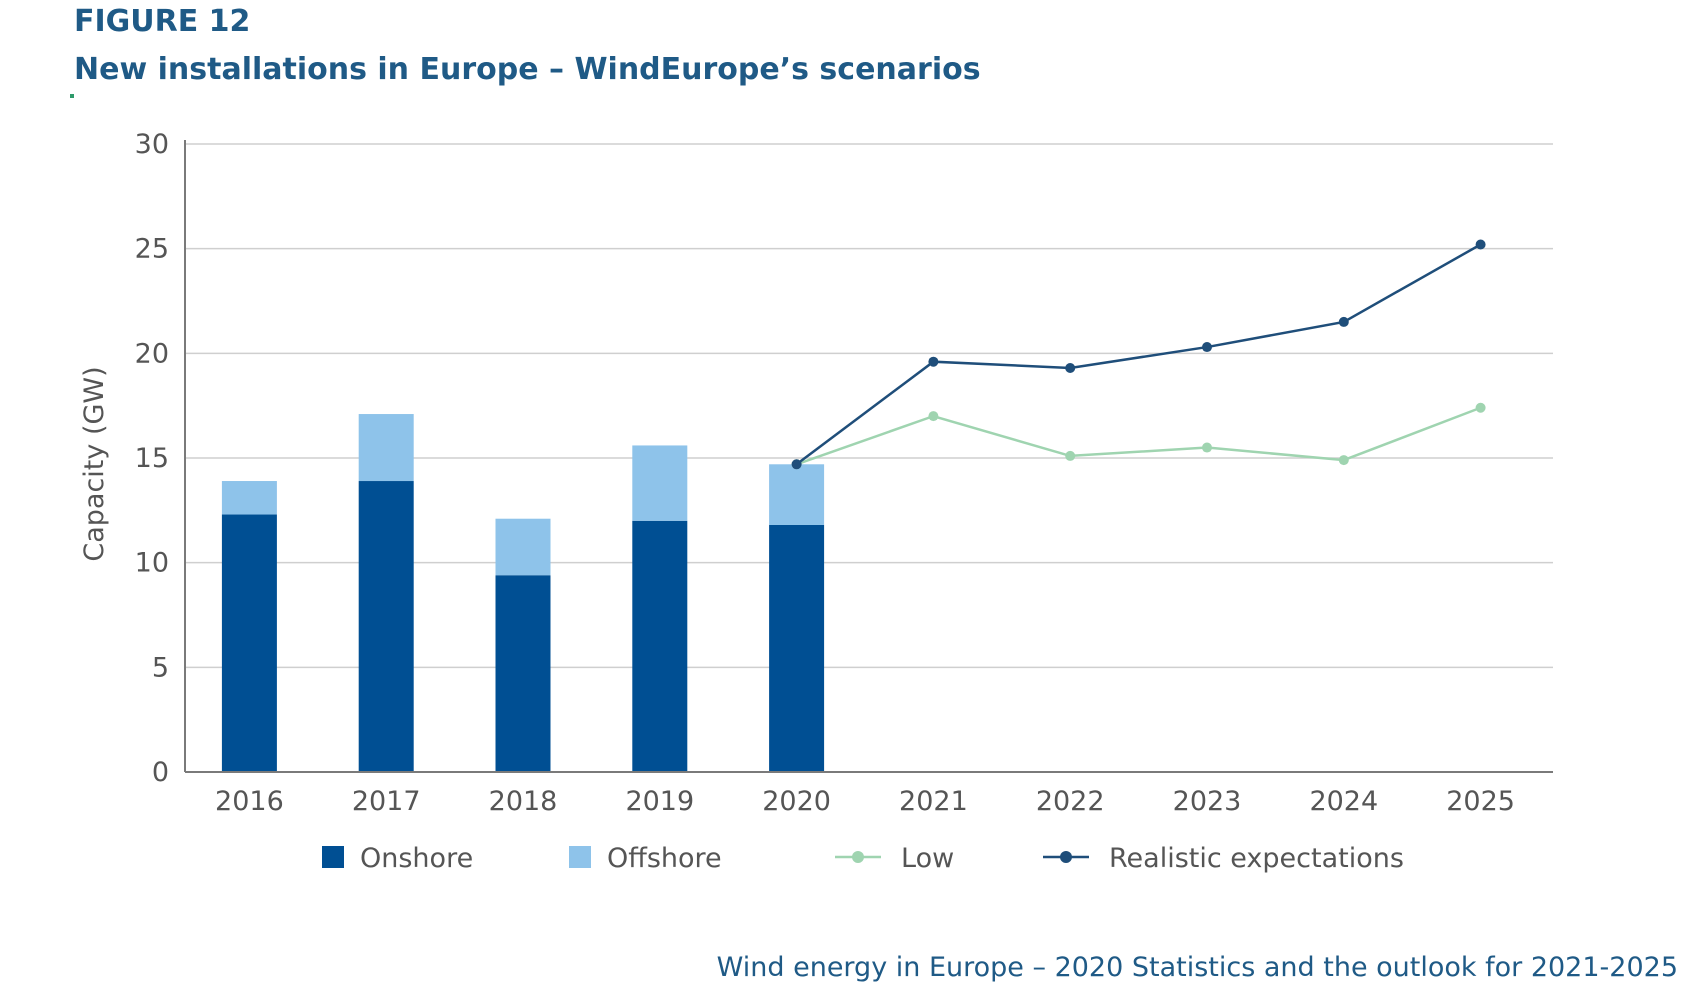 This screenshot has height=1004, width=1706. What do you see at coordinates (1070, 801) in the screenshot?
I see `x-tick-label-2022: 2022` at bounding box center [1070, 801].